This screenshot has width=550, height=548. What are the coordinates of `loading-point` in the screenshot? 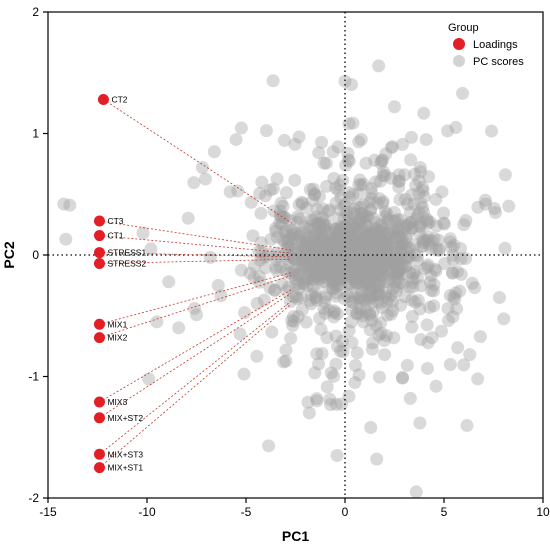 It's located at (99, 454).